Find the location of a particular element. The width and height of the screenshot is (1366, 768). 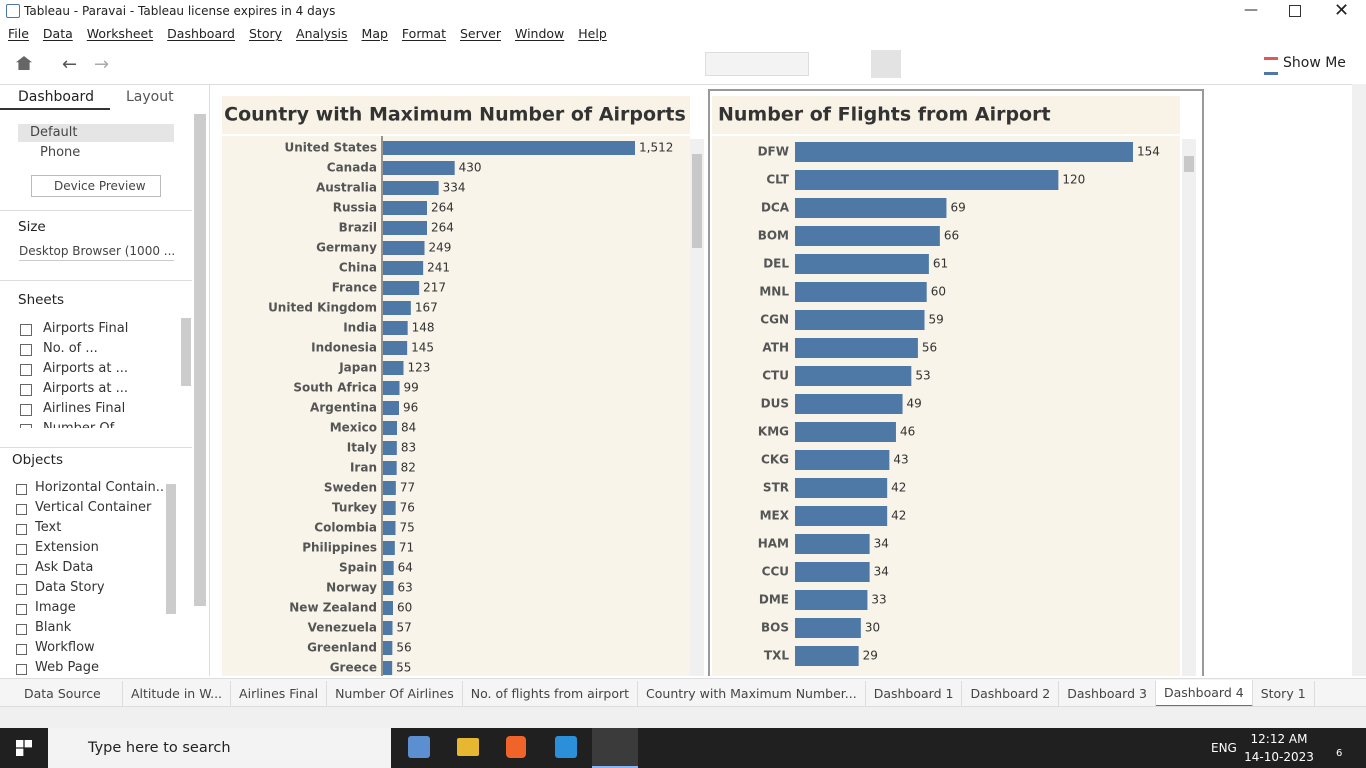

show-me-button: Show Me is located at coordinates (1314, 63).